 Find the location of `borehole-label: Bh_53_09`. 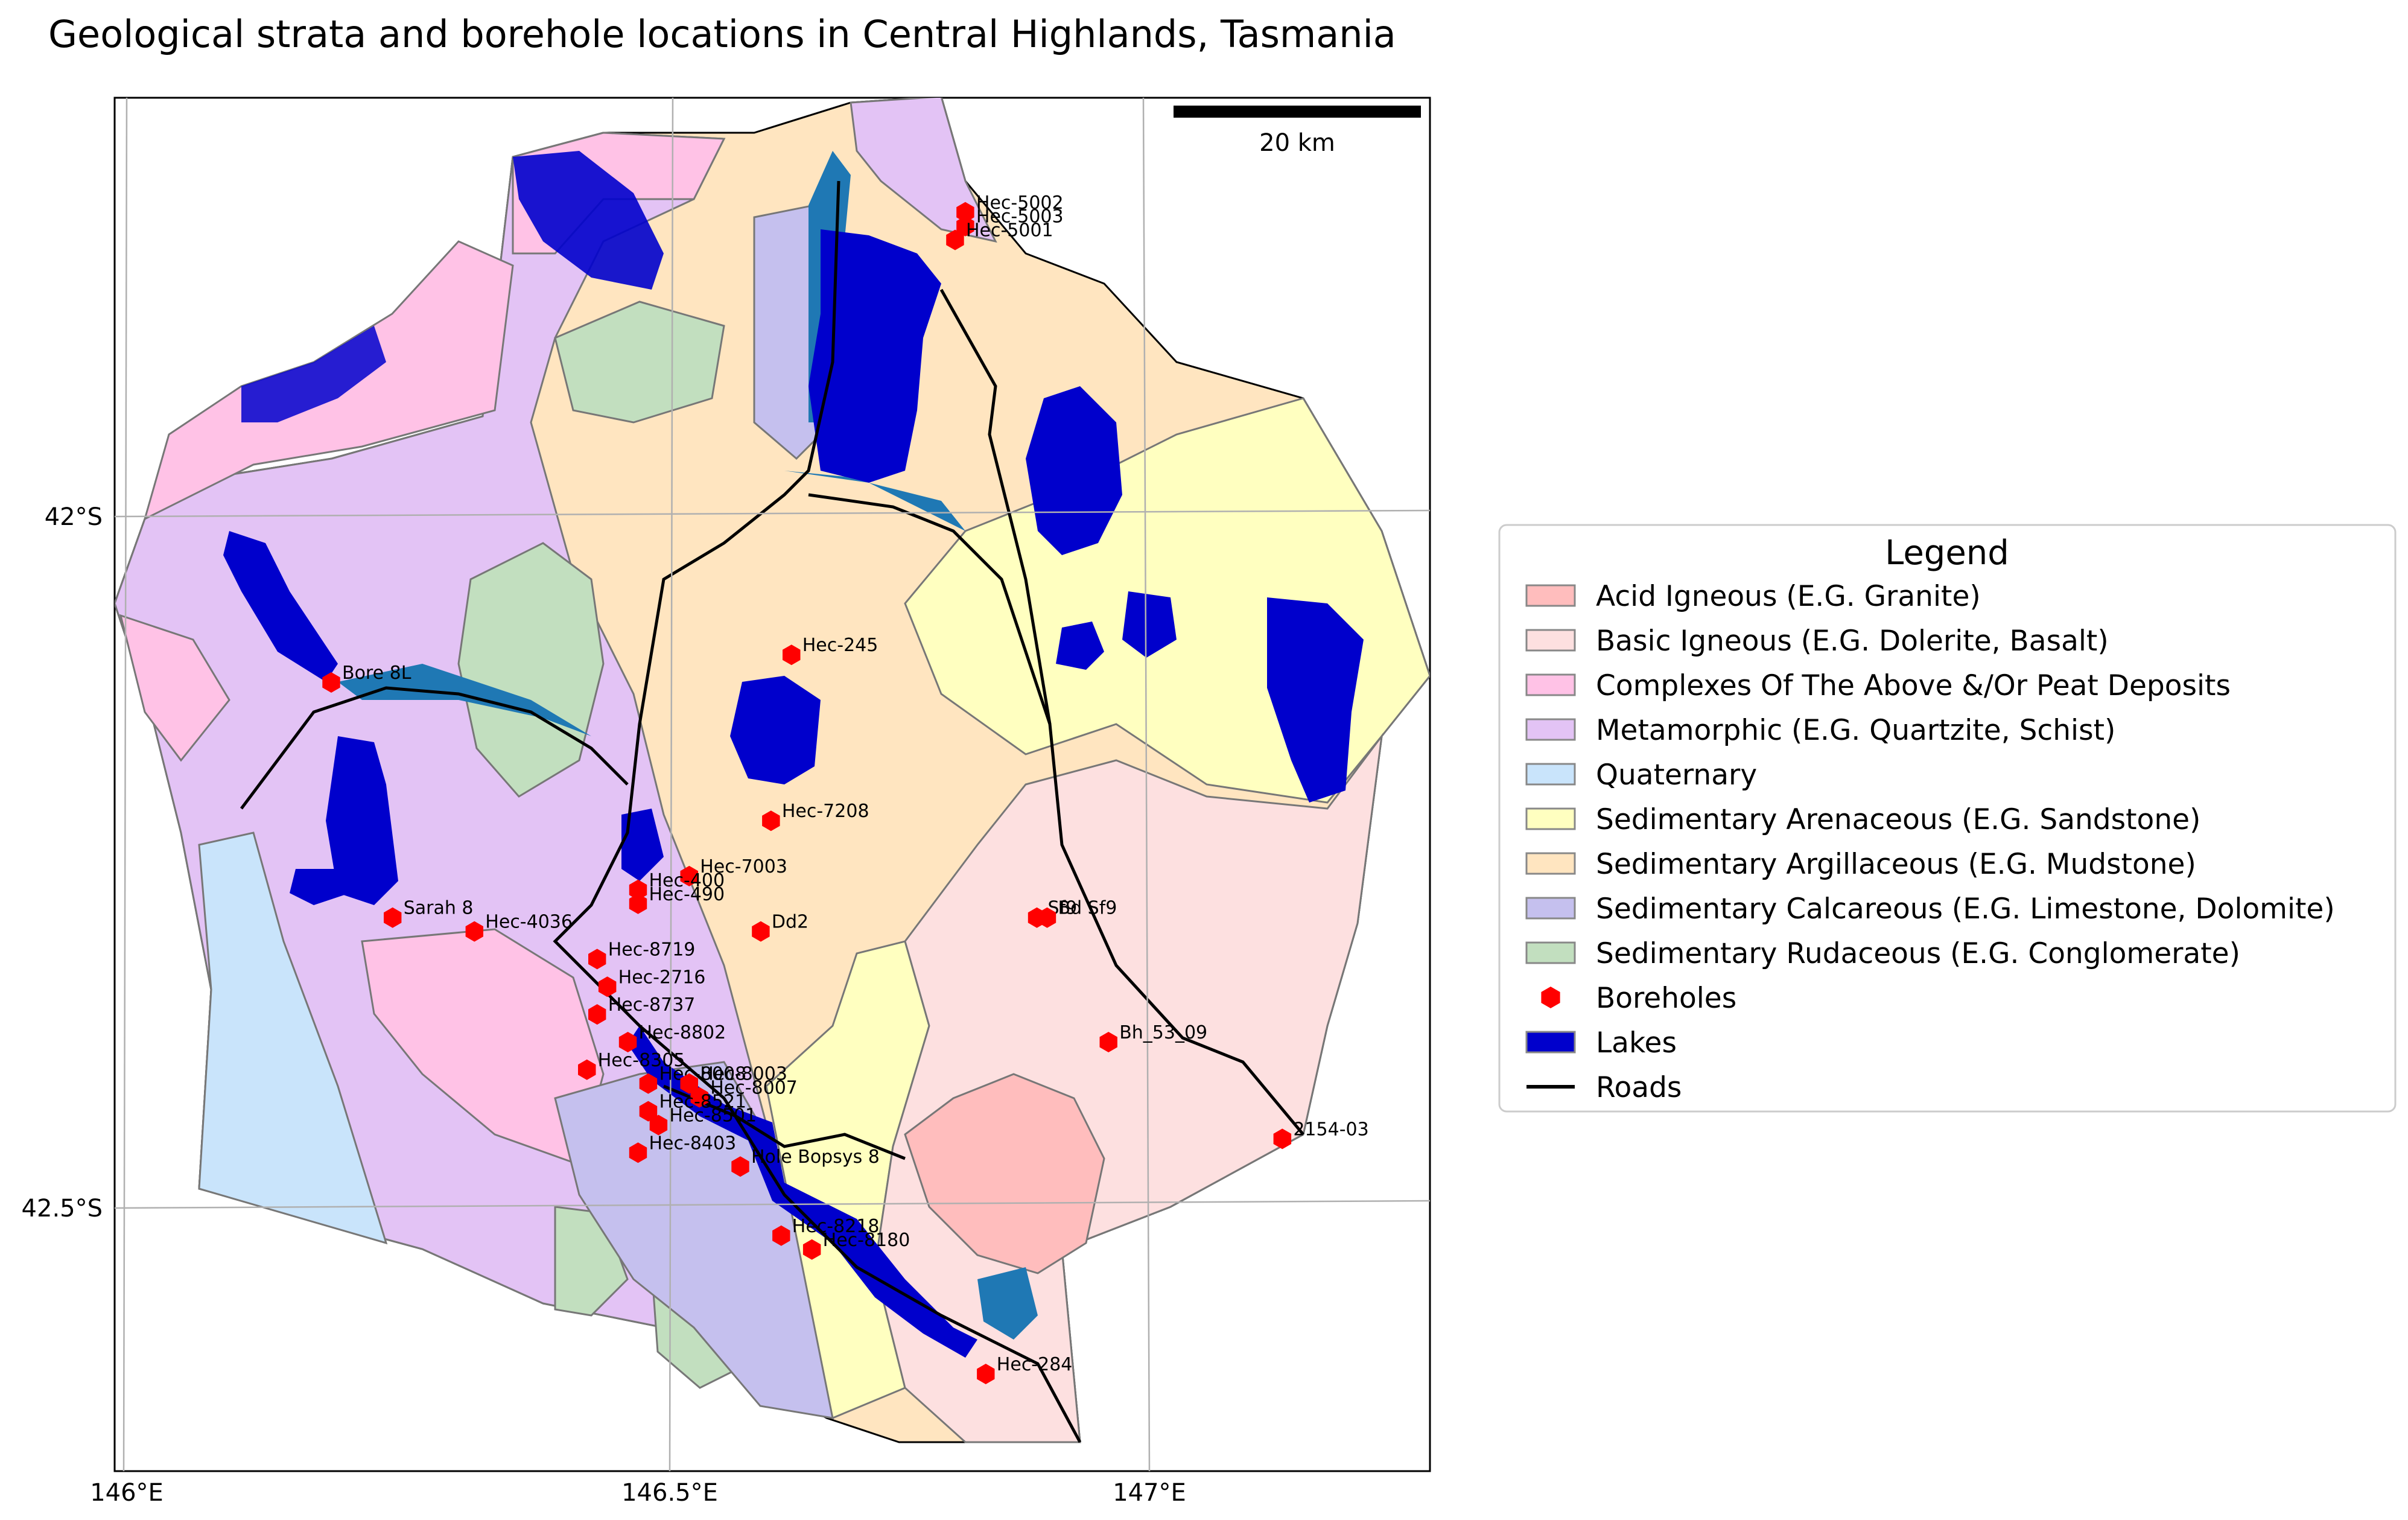

borehole-label: Bh_53_09 is located at coordinates (1163, 1033).